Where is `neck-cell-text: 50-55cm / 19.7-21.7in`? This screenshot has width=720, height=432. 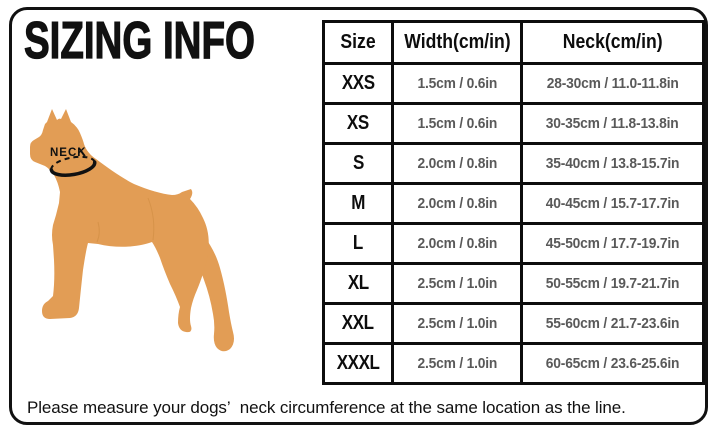 neck-cell-text: 50-55cm / 19.7-21.7in is located at coordinates (612, 283).